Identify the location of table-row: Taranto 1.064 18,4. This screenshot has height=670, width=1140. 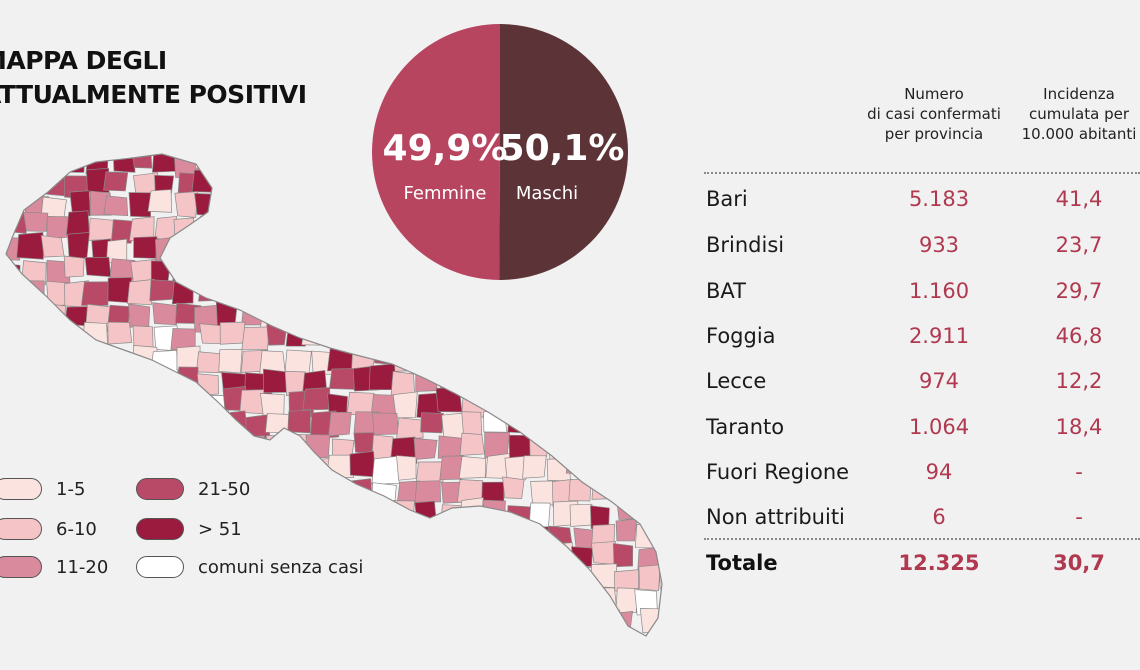
(922, 435).